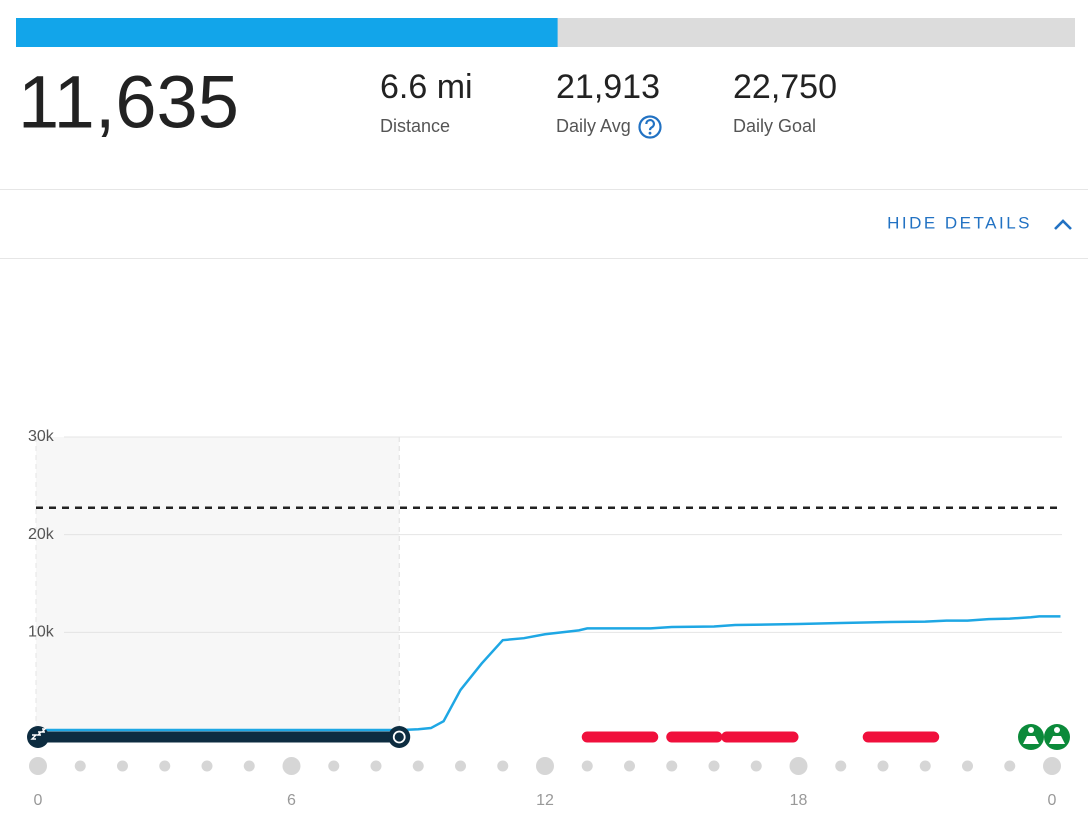 This screenshot has height=814, width=1088. I want to click on y-tick-label: 30k, so click(41, 436).